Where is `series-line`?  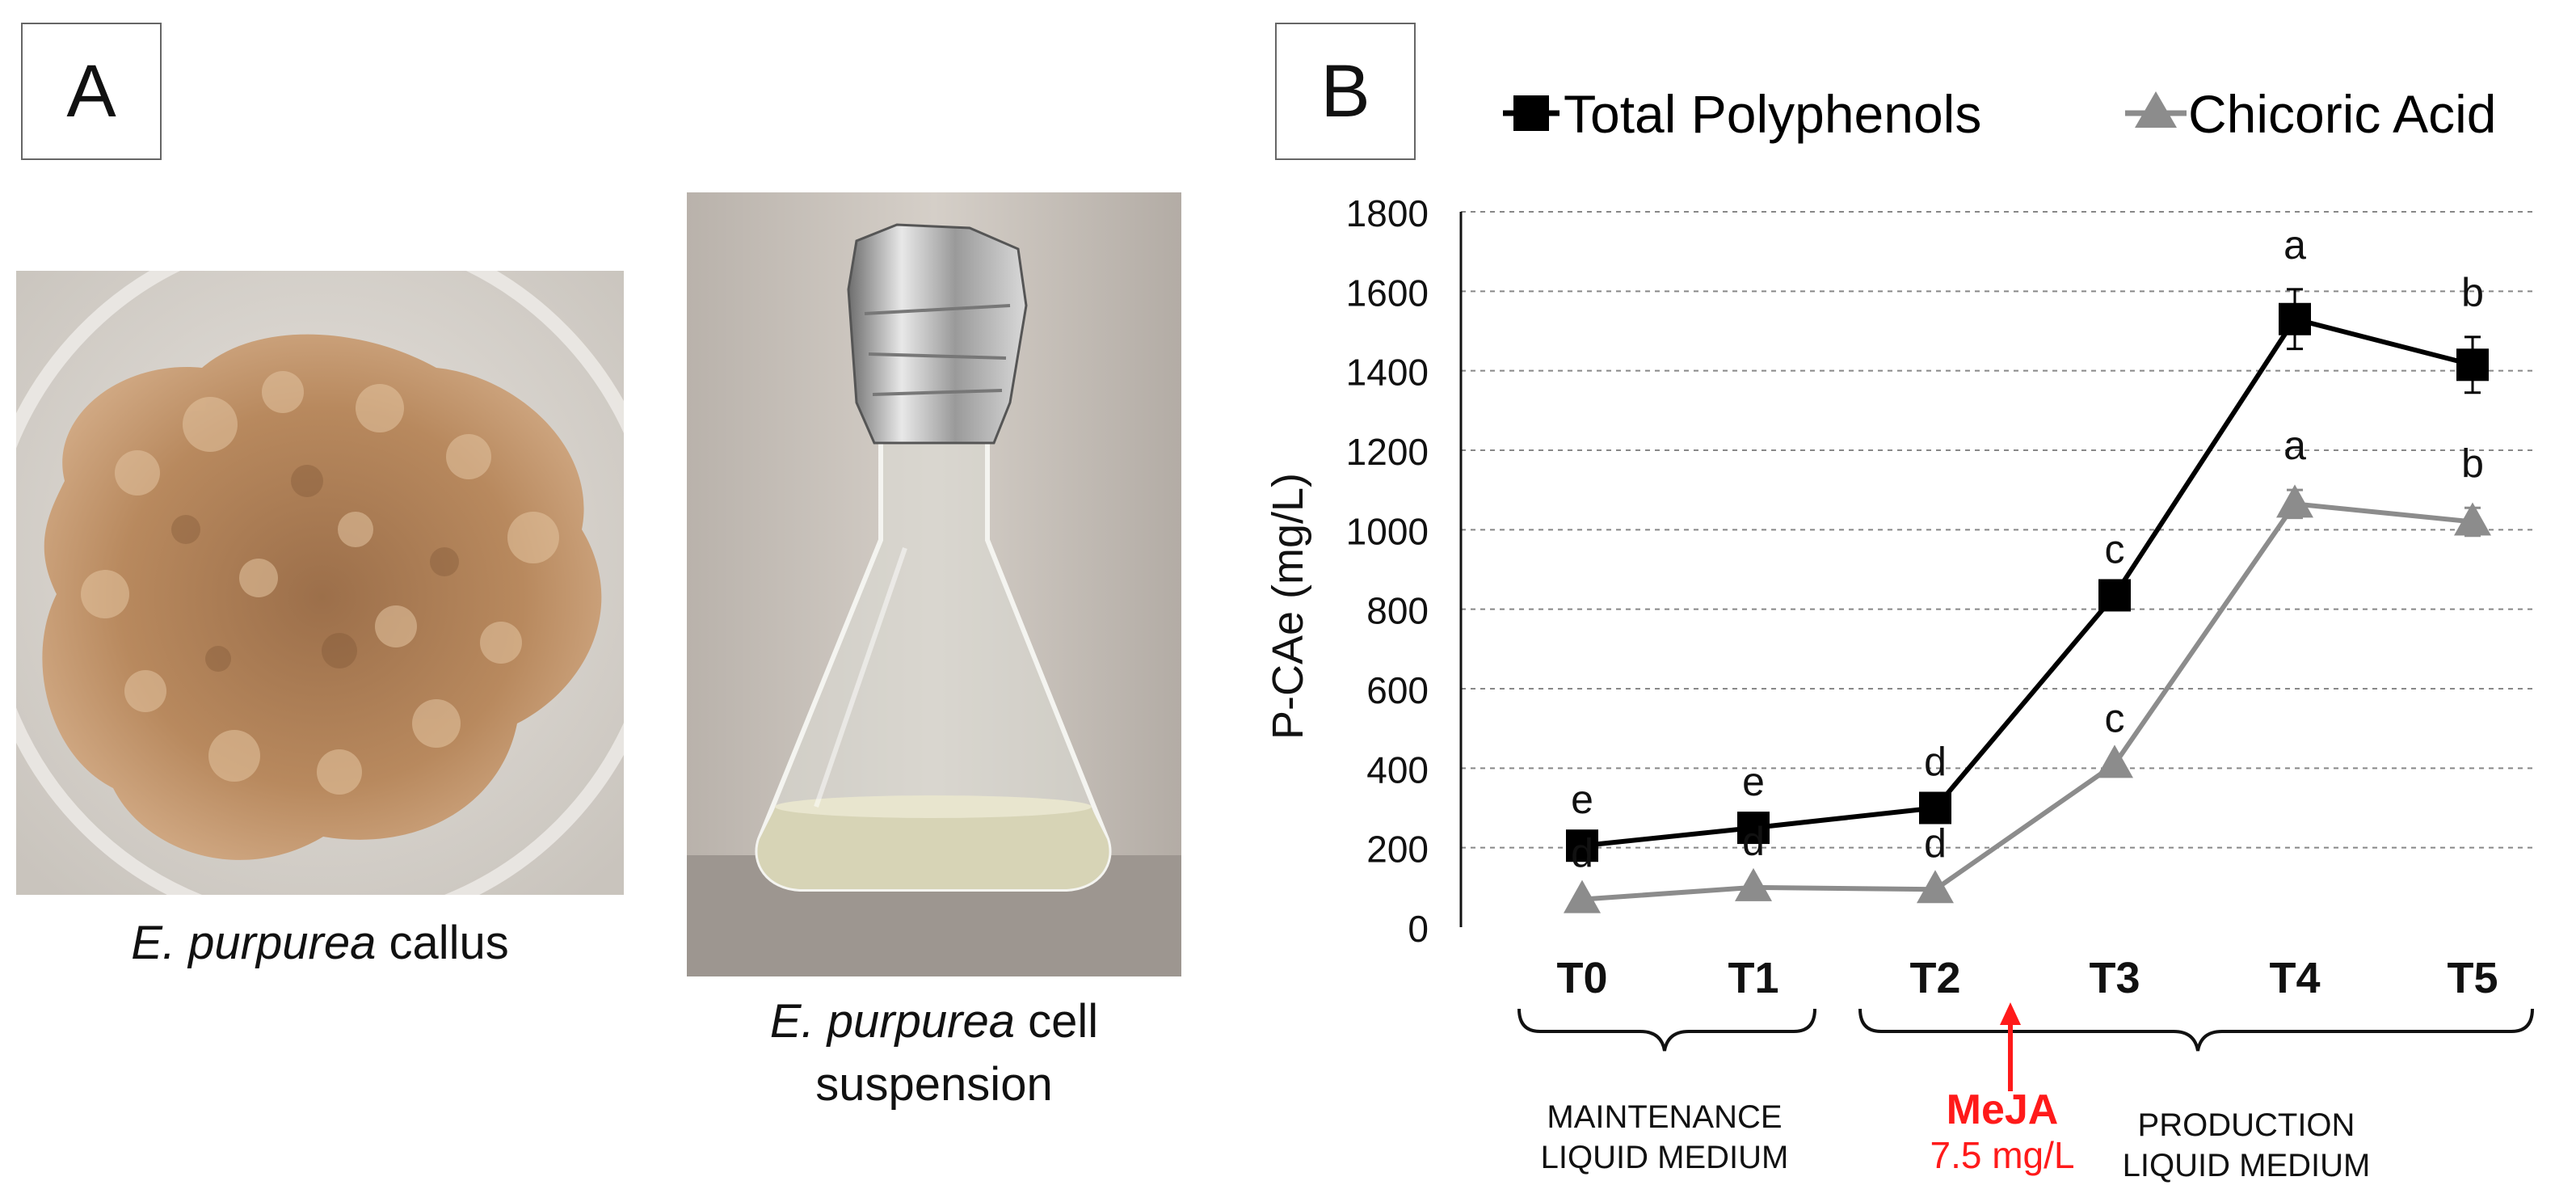 series-line is located at coordinates (2027, 701).